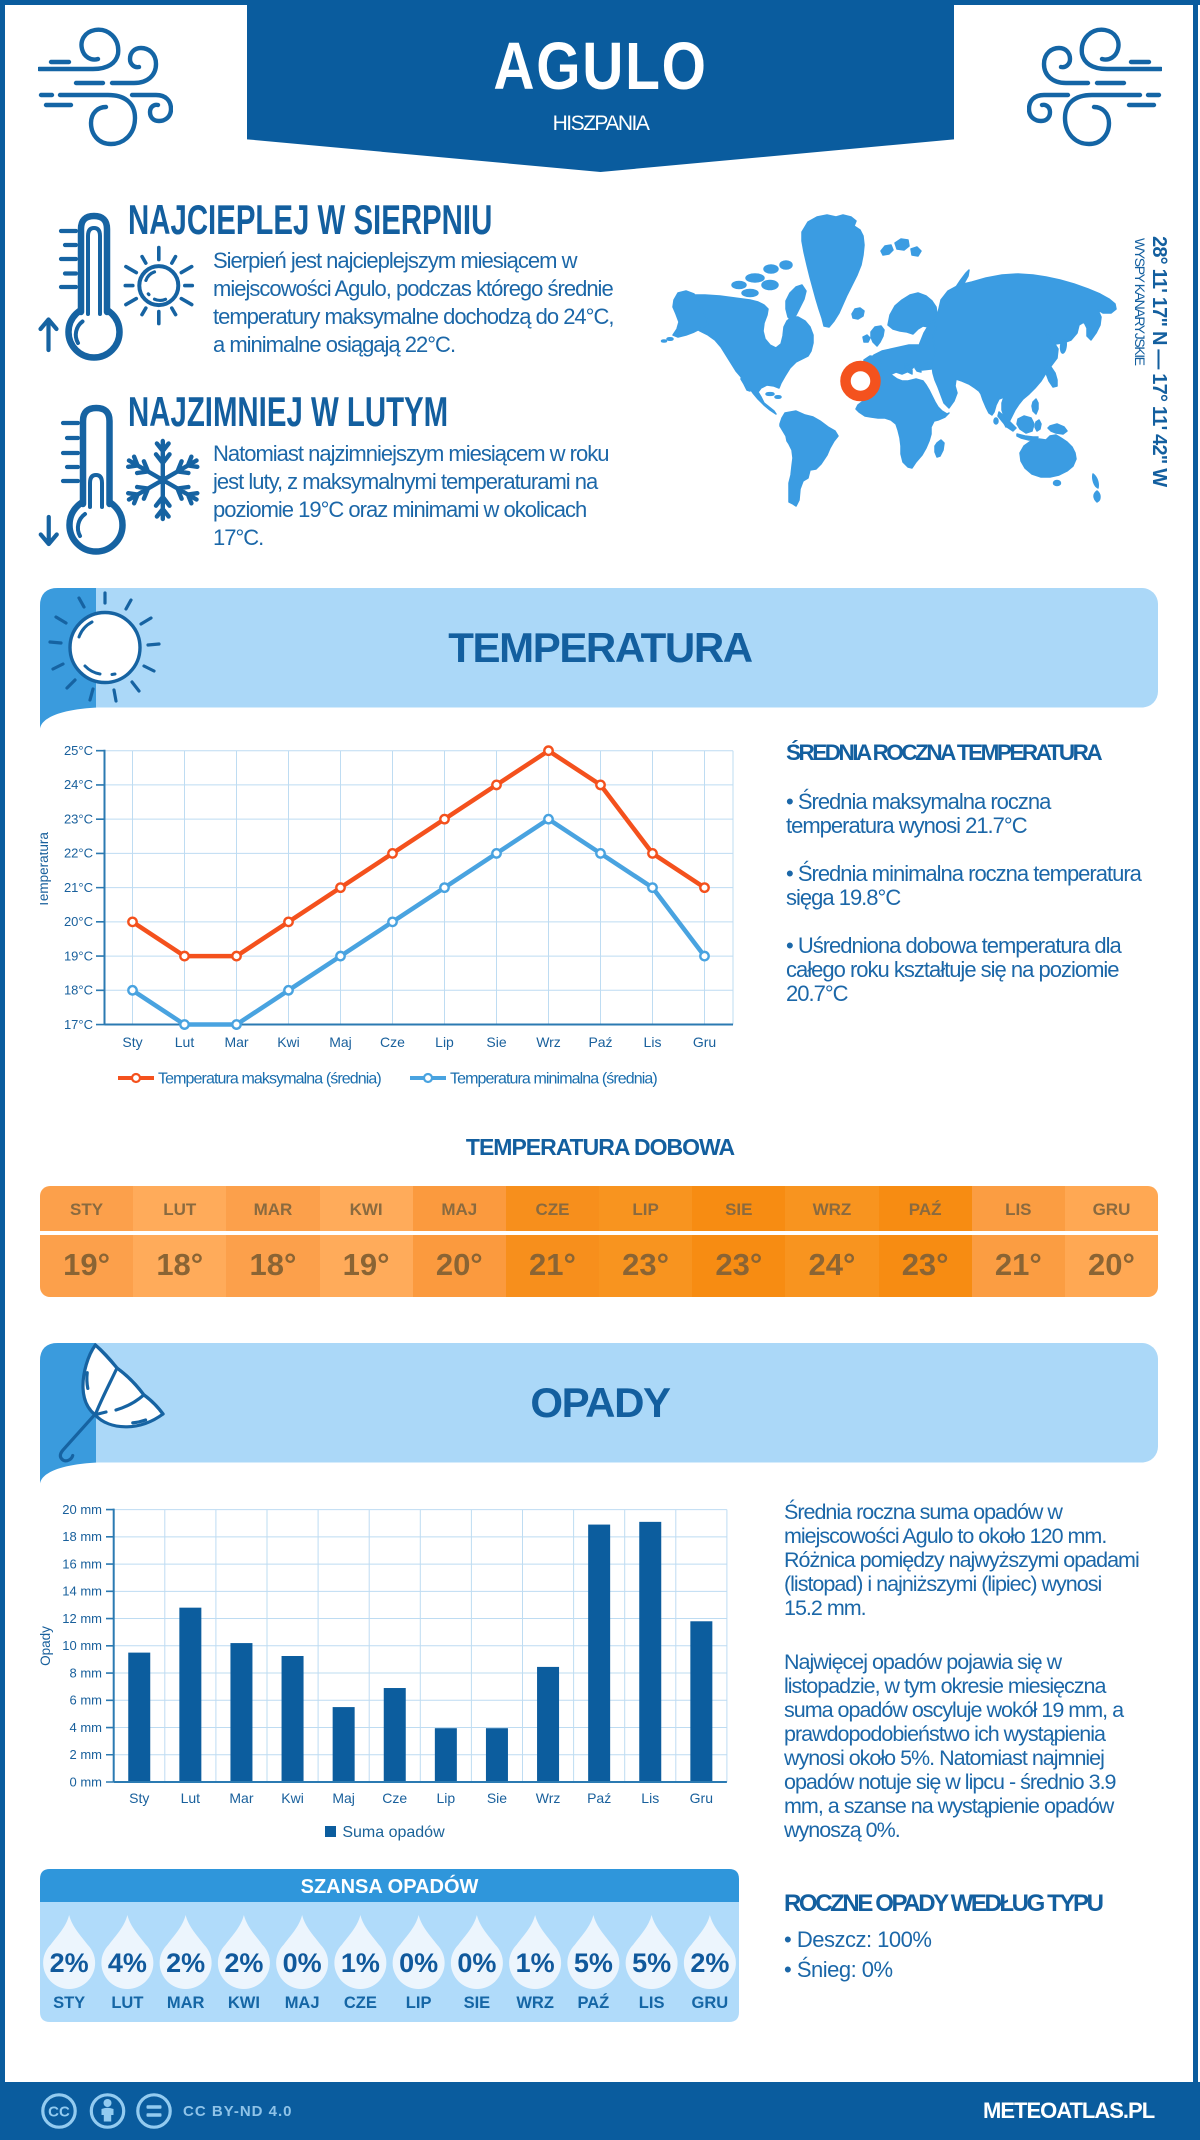 The width and height of the screenshot is (1200, 2140). What do you see at coordinates (477, 2003) in the screenshot?
I see `svg-text: SIE` at bounding box center [477, 2003].